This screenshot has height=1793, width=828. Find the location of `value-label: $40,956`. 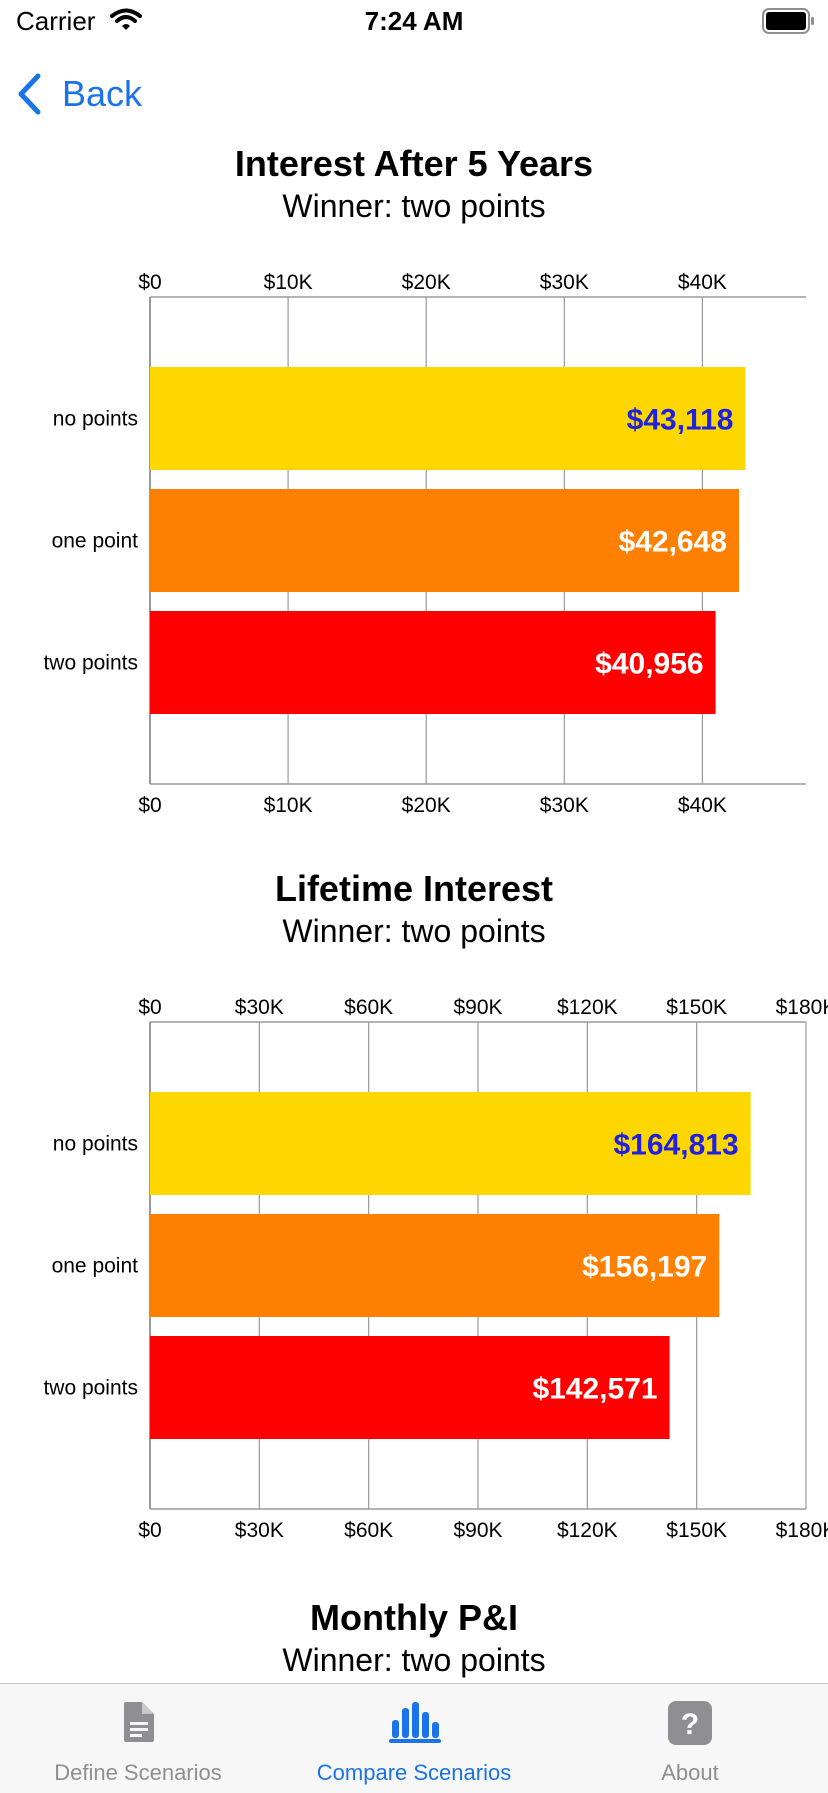

value-label: $40,956 is located at coordinates (649, 664).